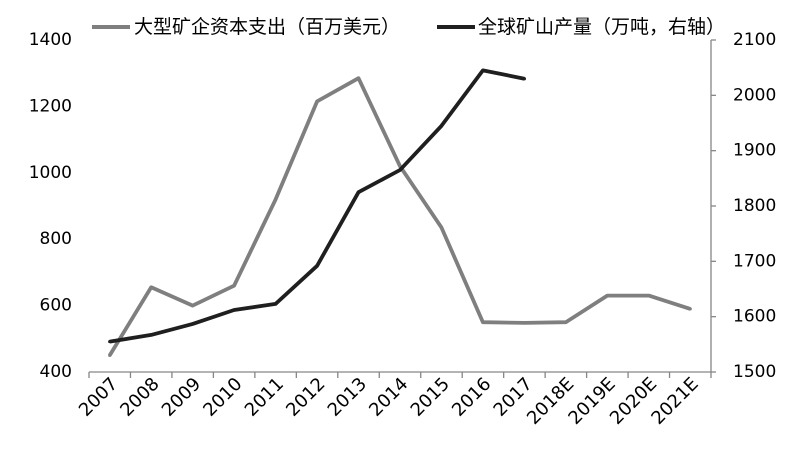 The image size is (797, 456). I want to click on right-axis-tick-label: 1900, so click(754, 151).